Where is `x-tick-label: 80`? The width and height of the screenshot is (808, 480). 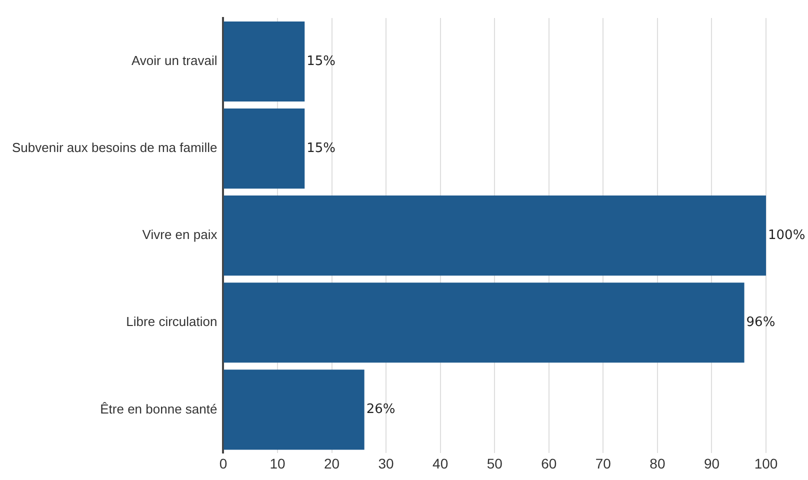
x-tick-label: 80 is located at coordinates (658, 463).